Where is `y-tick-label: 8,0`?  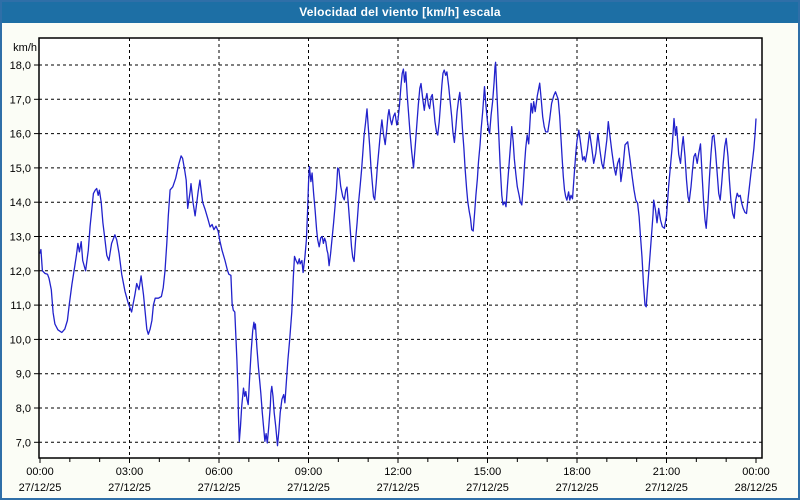 y-tick-label: 8,0 is located at coordinates (23, 409).